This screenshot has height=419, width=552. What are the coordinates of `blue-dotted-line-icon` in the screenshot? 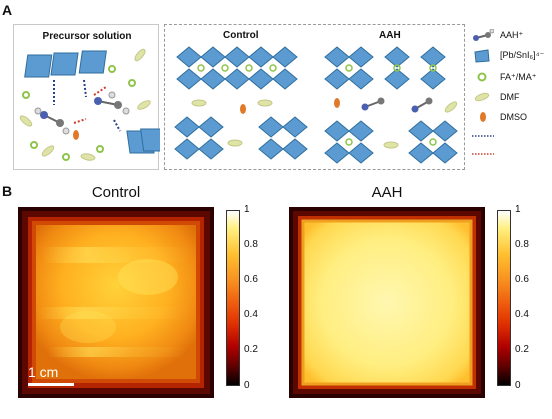 It's located at (483, 136).